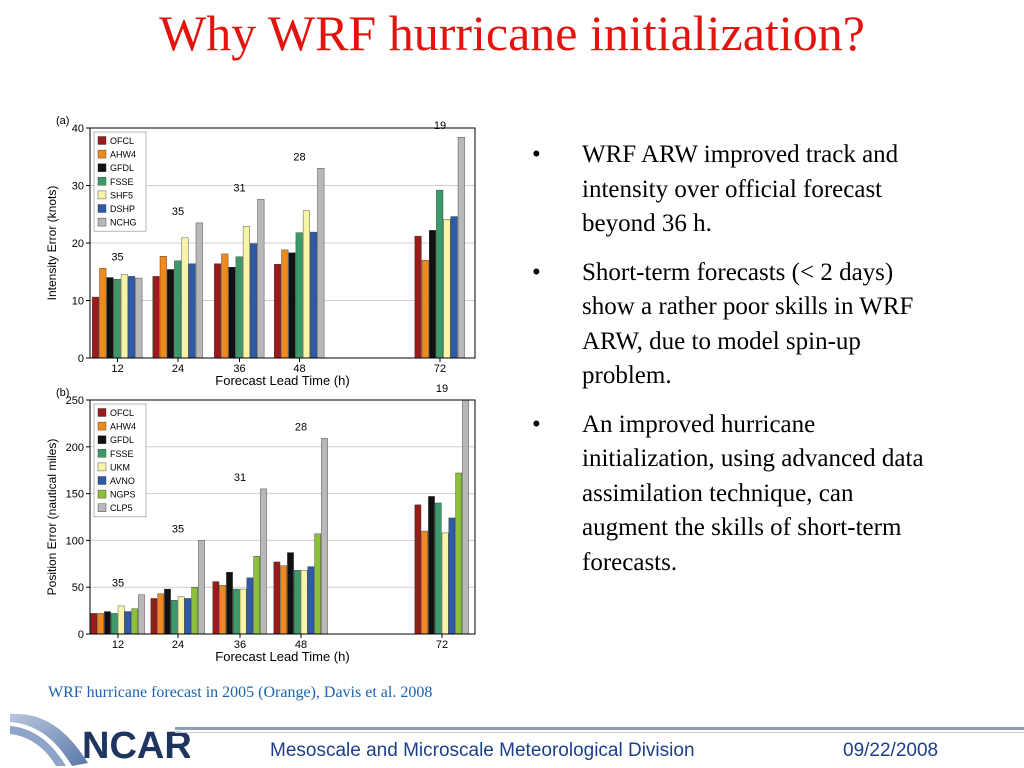  I want to click on legend-entry: FSSE, so click(122, 454).